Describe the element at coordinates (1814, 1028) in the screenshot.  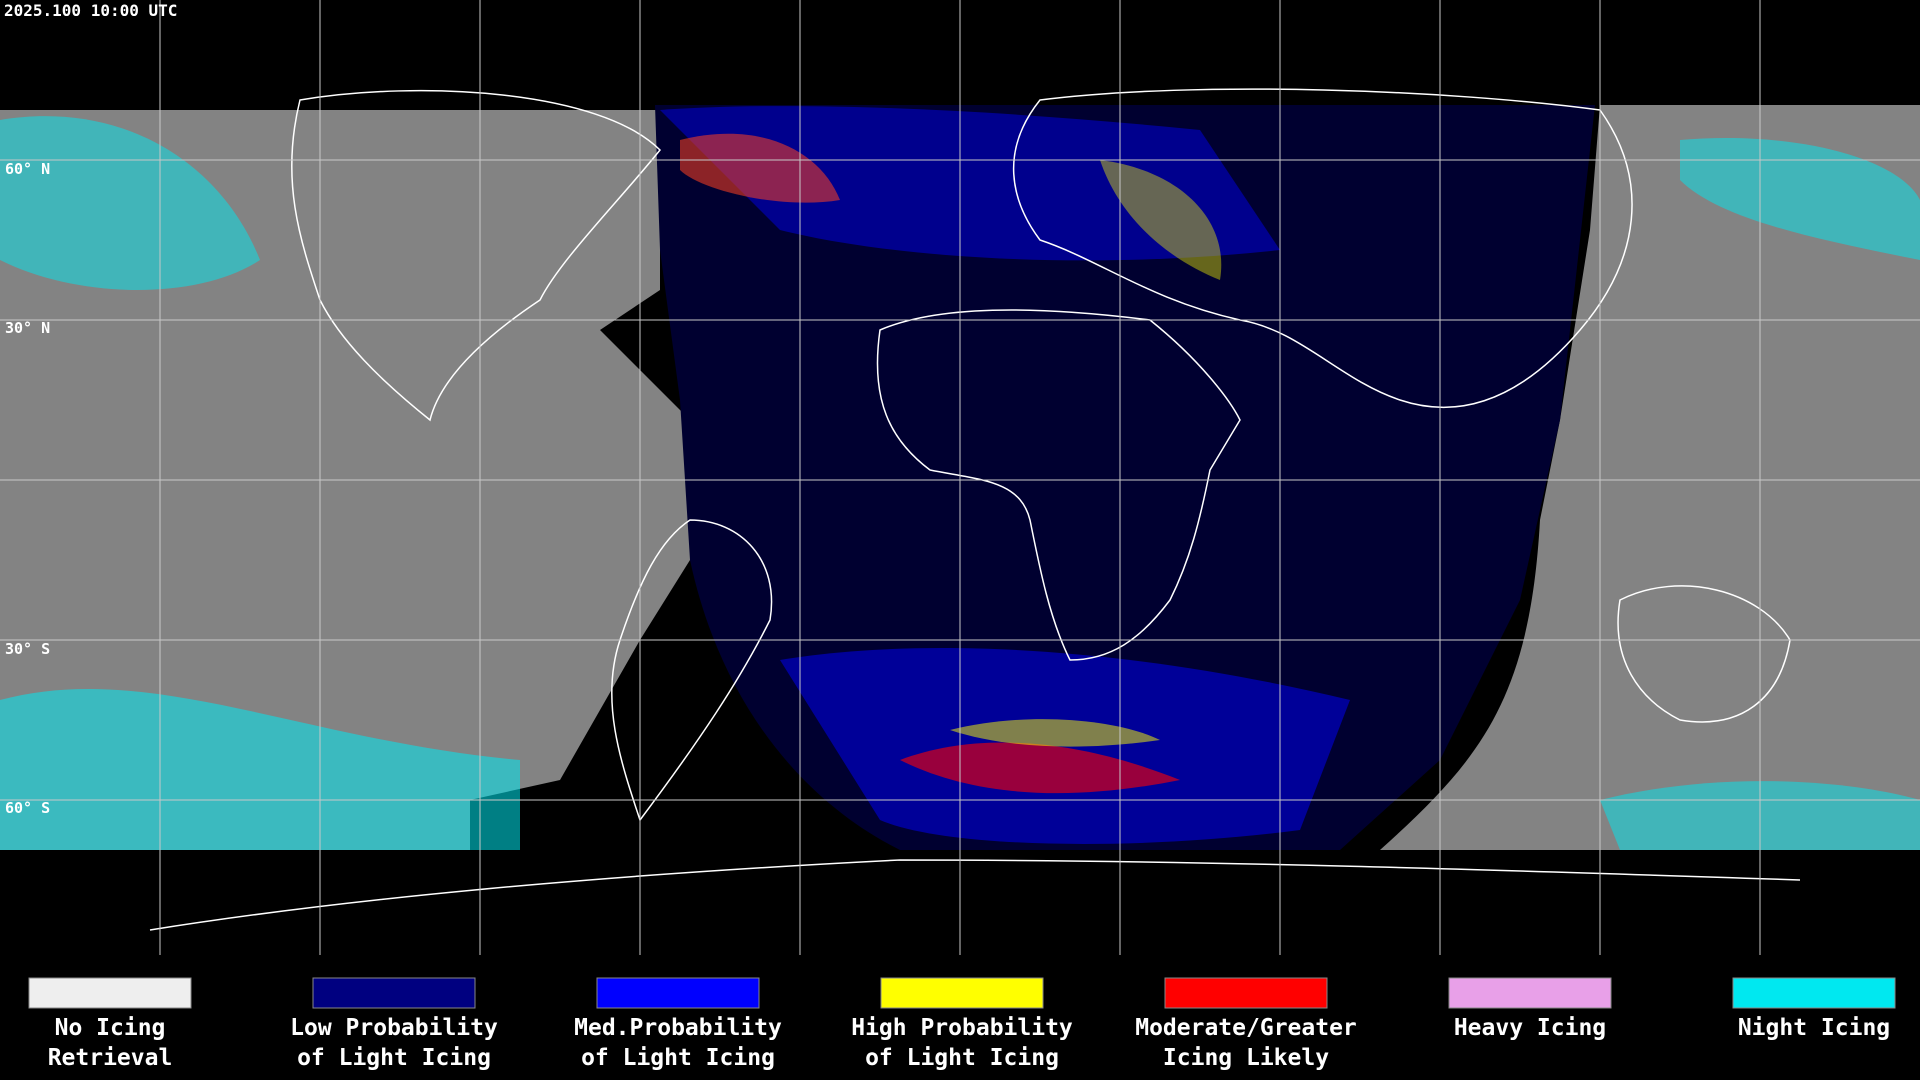
I see `legend-label: Night Icing` at that location.